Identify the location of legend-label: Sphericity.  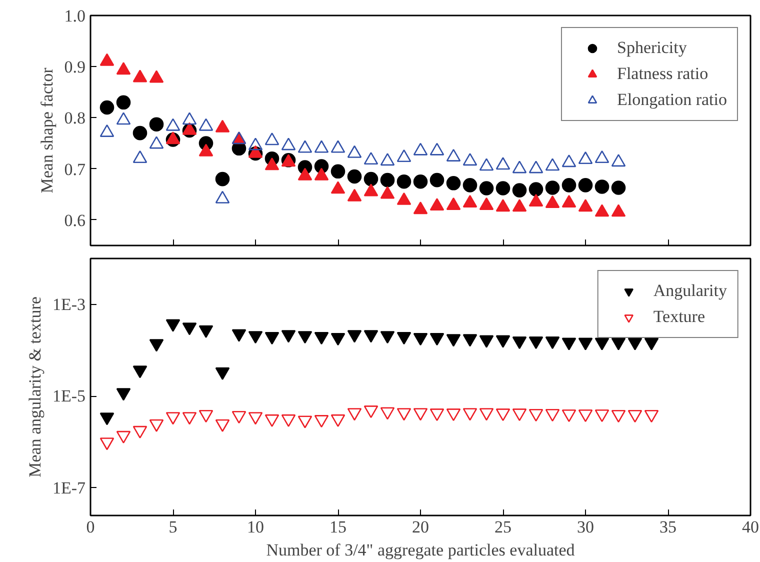
(651, 48).